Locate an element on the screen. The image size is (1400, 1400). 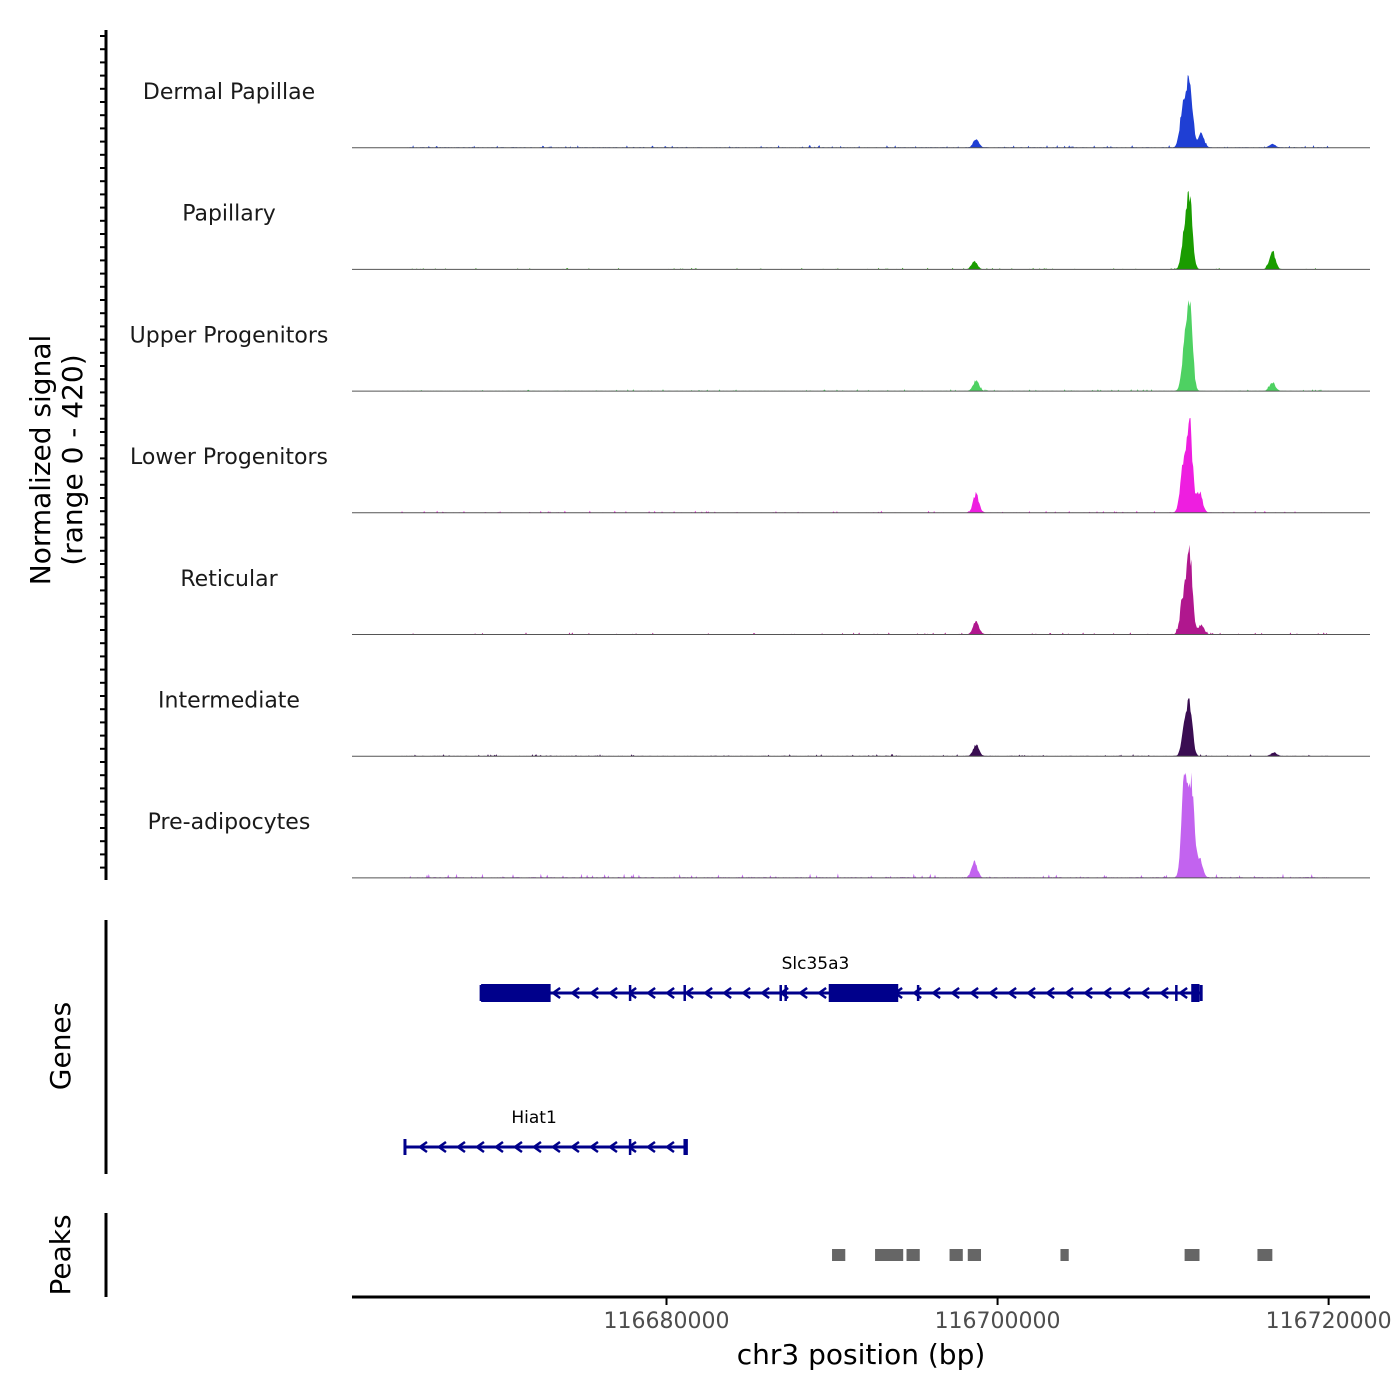
coverage-track-6: Intermediate is located at coordinates (764, 723).